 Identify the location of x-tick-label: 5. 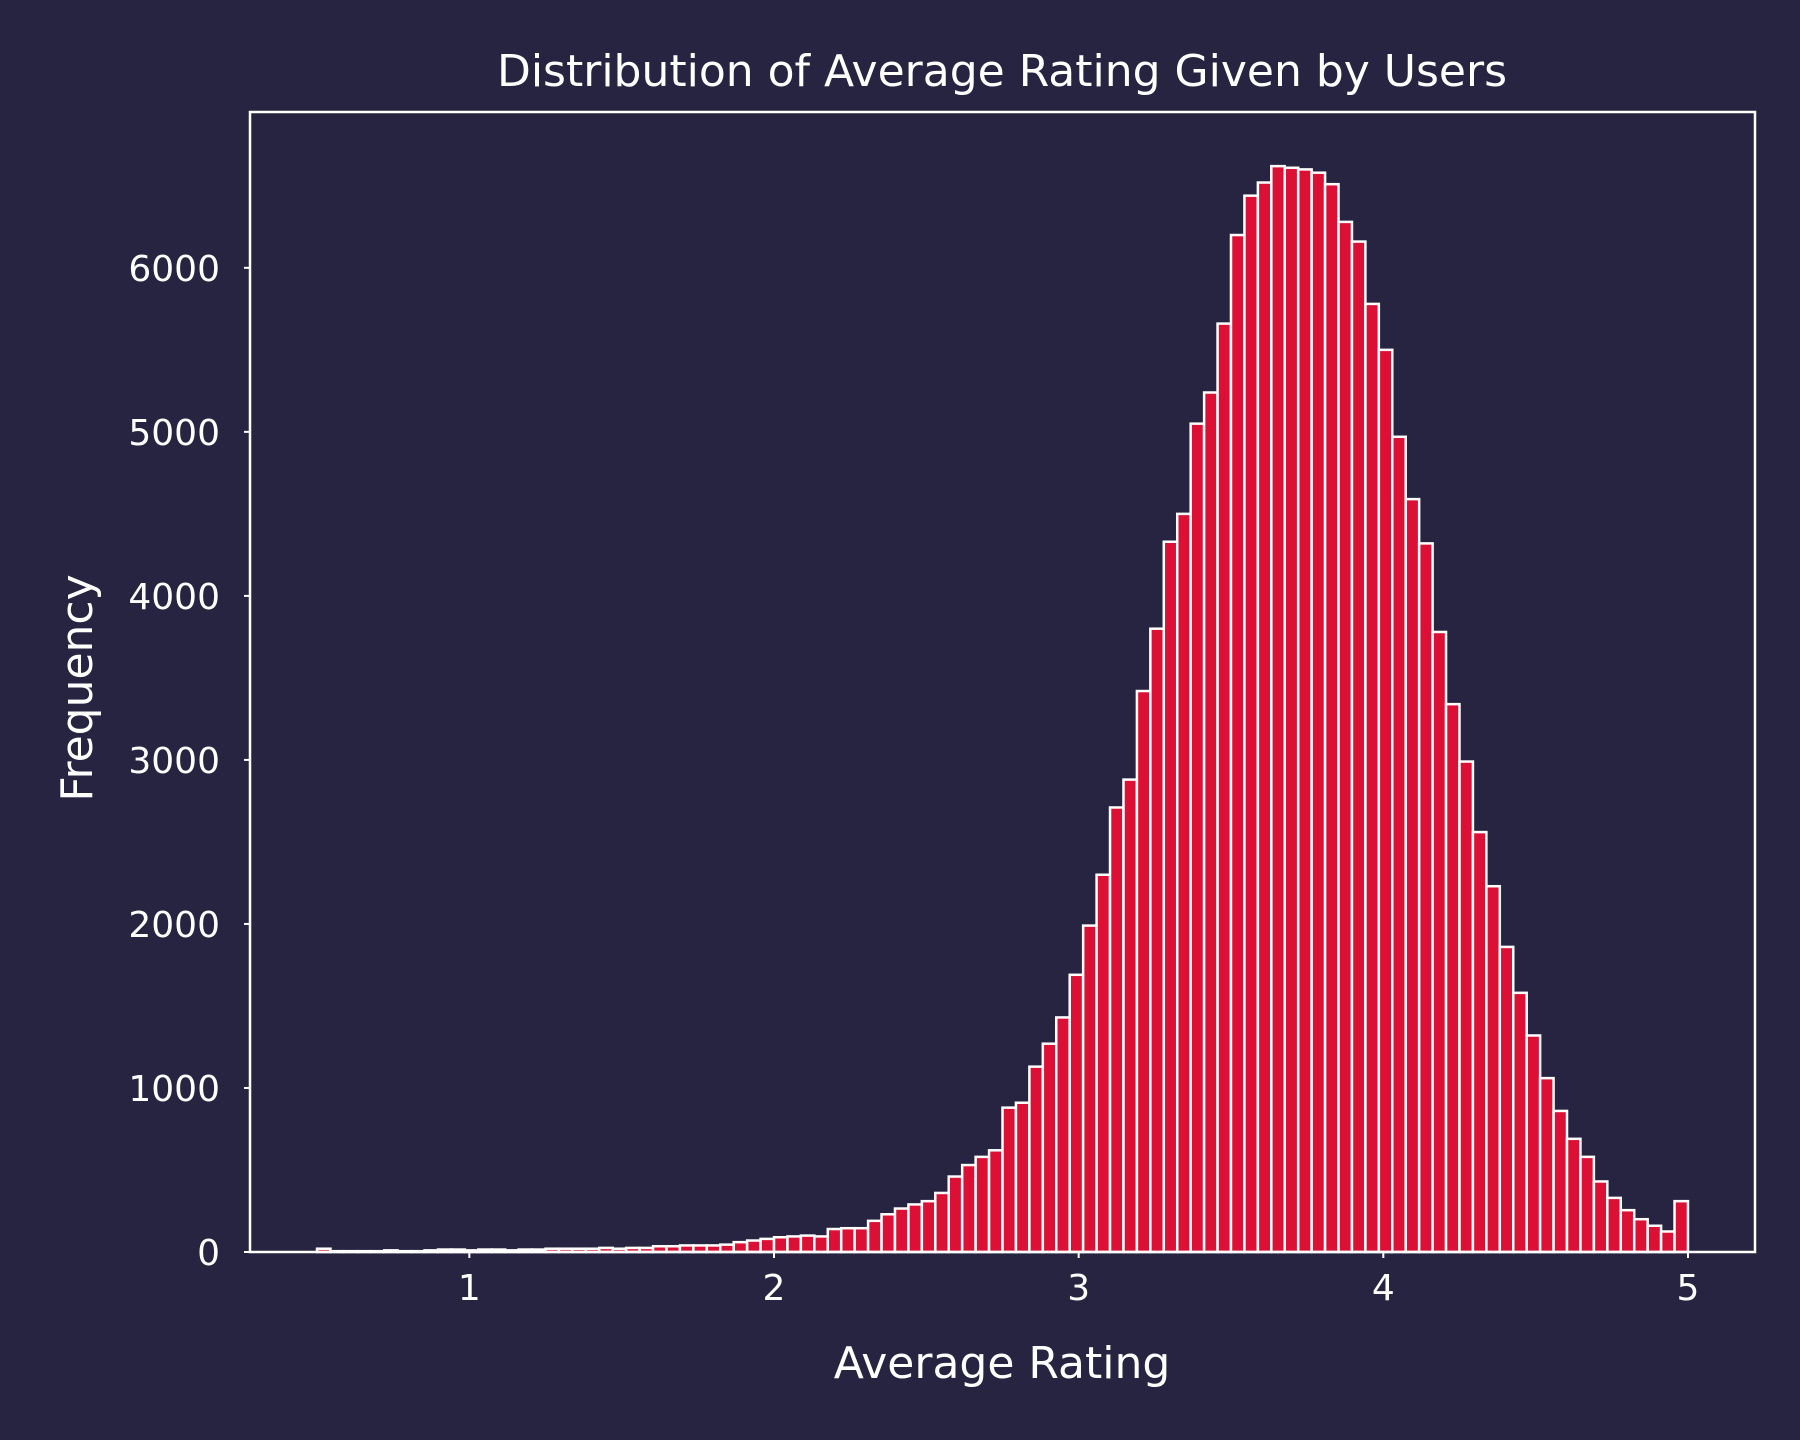
(1688, 1288).